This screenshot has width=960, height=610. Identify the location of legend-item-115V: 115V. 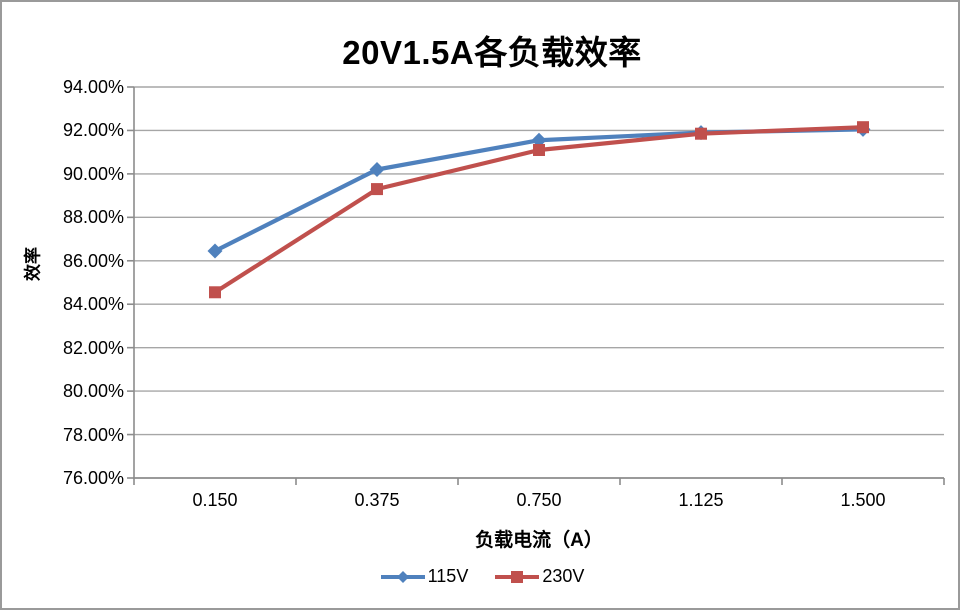
(424, 576).